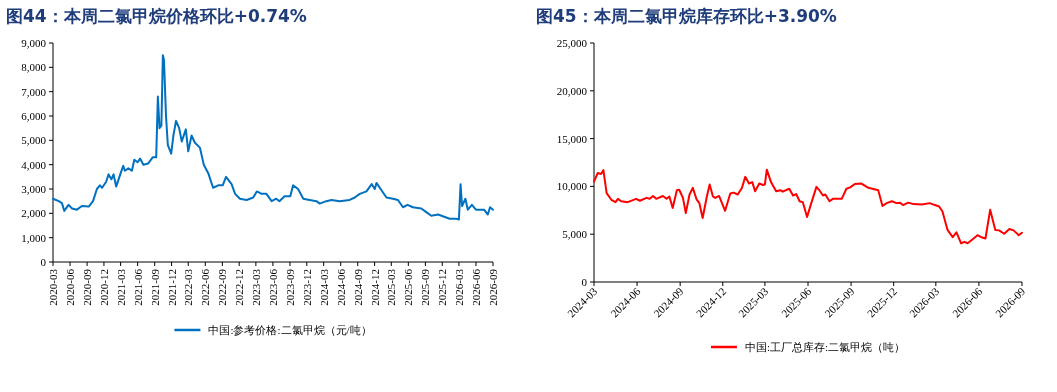 The height and width of the screenshot is (392, 1057). I want to click on legend-label: 中国:参考价格:二氯甲烷（元/吨）, so click(290, 330).